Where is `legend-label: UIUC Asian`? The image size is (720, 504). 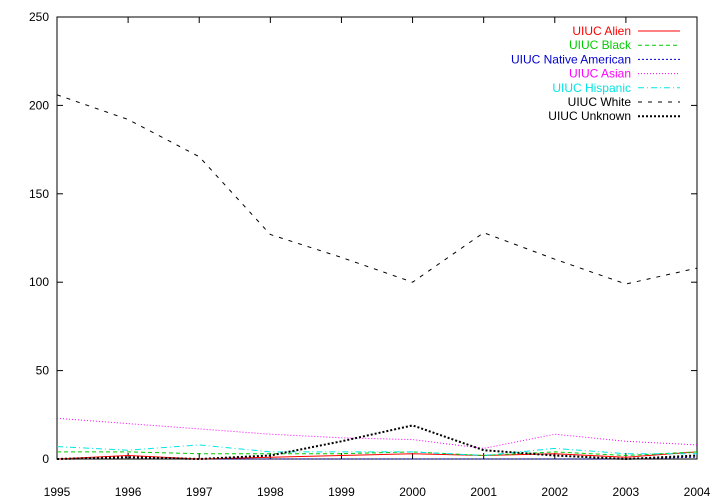 legend-label: UIUC Asian is located at coordinates (600, 74).